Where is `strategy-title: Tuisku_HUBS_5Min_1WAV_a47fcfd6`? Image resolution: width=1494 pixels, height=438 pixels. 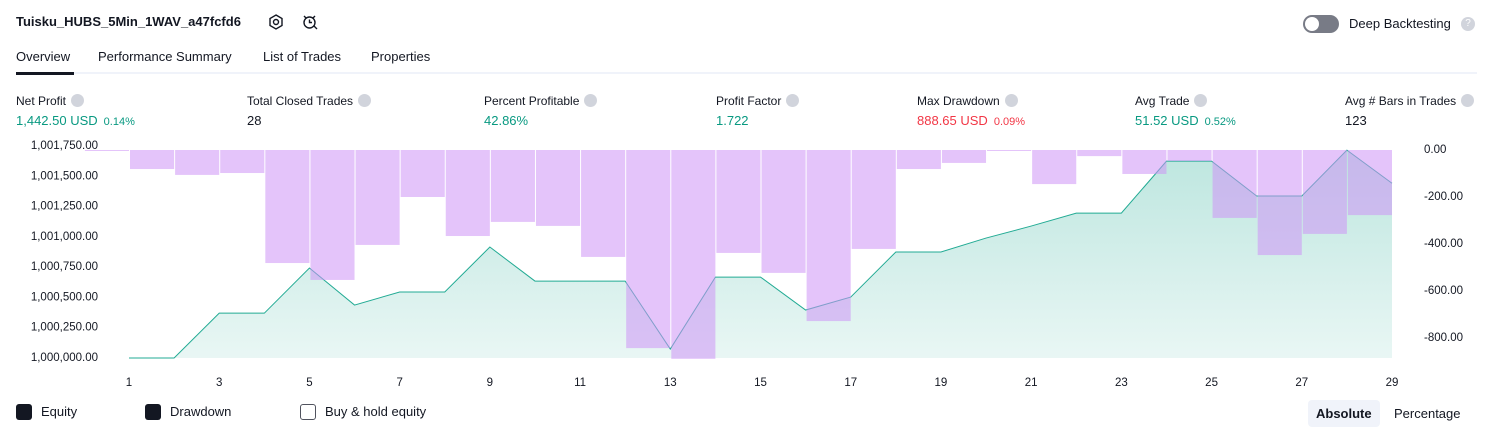
strategy-title: Tuisku_HUBS_5Min_1WAV_a47fcfd6 is located at coordinates (128, 21).